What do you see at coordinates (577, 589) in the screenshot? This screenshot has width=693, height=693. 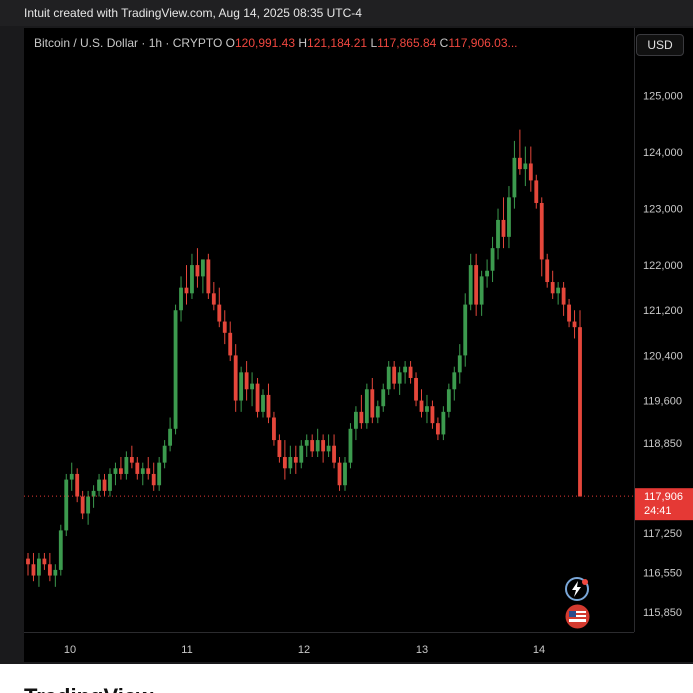 I see `lightning-replay-icon` at bounding box center [577, 589].